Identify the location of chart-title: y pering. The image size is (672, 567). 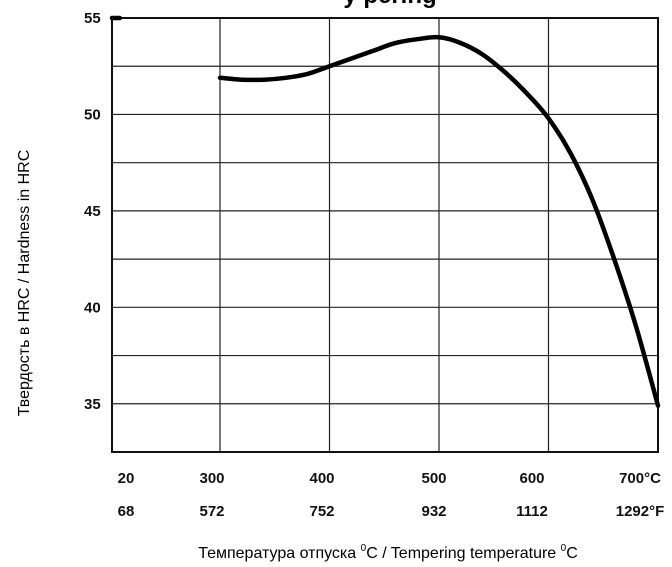
(390, 4).